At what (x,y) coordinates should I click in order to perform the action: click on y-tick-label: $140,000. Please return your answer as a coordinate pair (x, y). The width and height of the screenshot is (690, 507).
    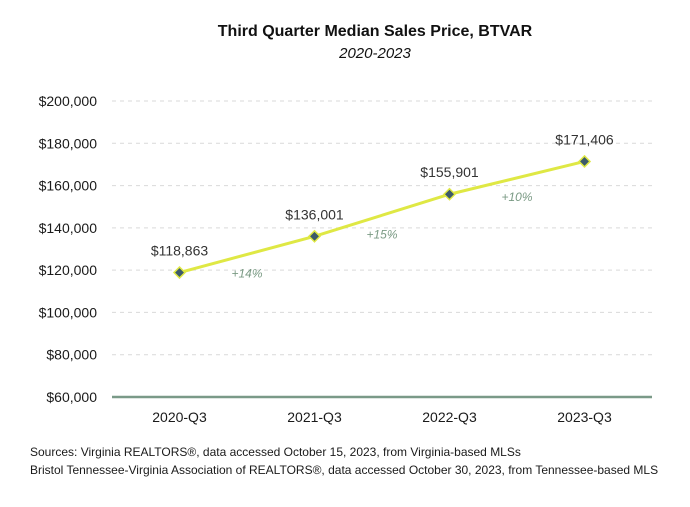
    Looking at the image, I should click on (68, 228).